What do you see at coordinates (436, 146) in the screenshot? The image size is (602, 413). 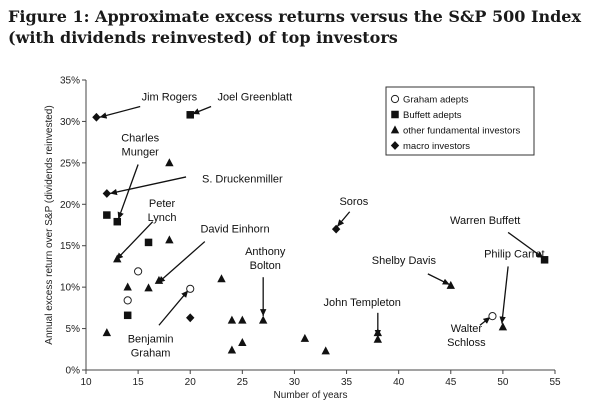 I see `legend-entry: macro investors` at bounding box center [436, 146].